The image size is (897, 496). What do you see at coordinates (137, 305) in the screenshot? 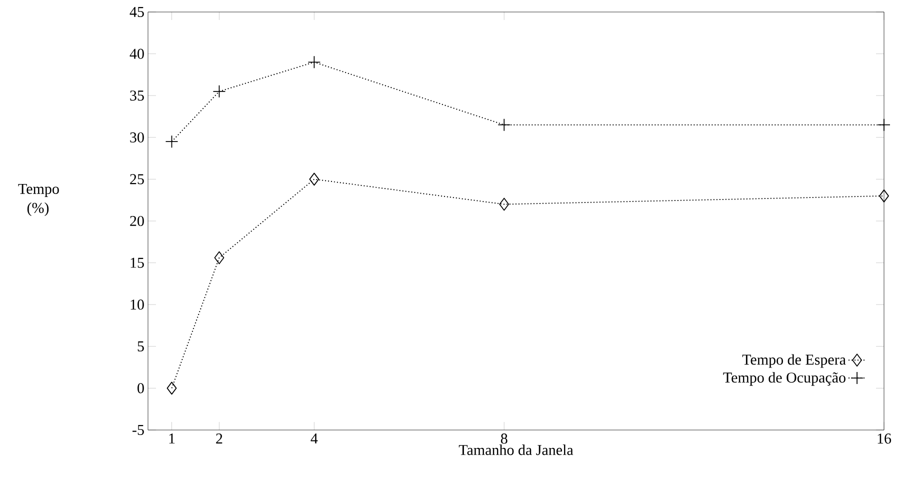
I see `y-tick-label: 10` at bounding box center [137, 305].